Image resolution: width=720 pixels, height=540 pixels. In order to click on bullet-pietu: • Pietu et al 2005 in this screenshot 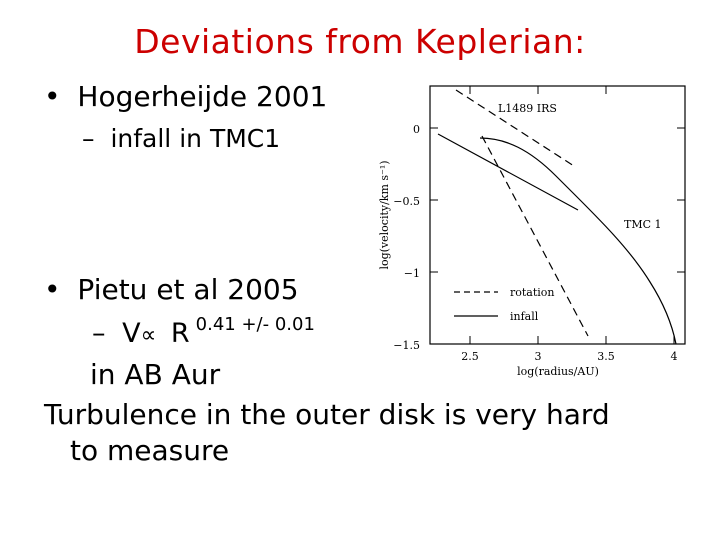, I will do `click(171, 289)`.